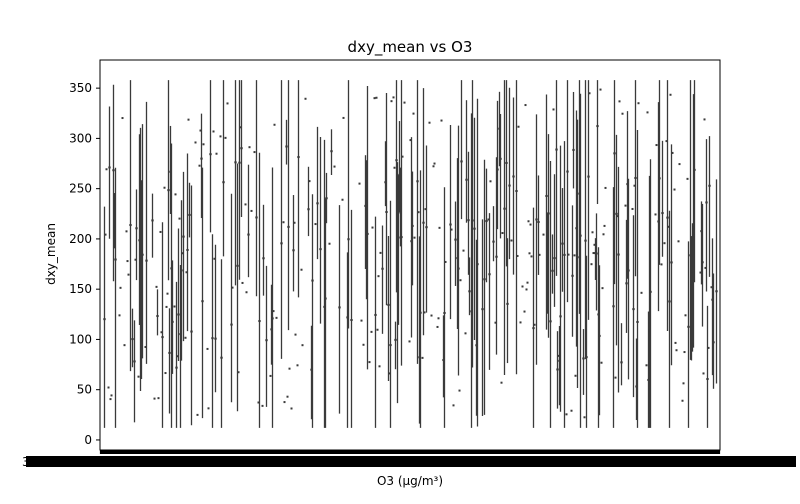  I want to click on y-tick-label: 300, so click(80, 138).